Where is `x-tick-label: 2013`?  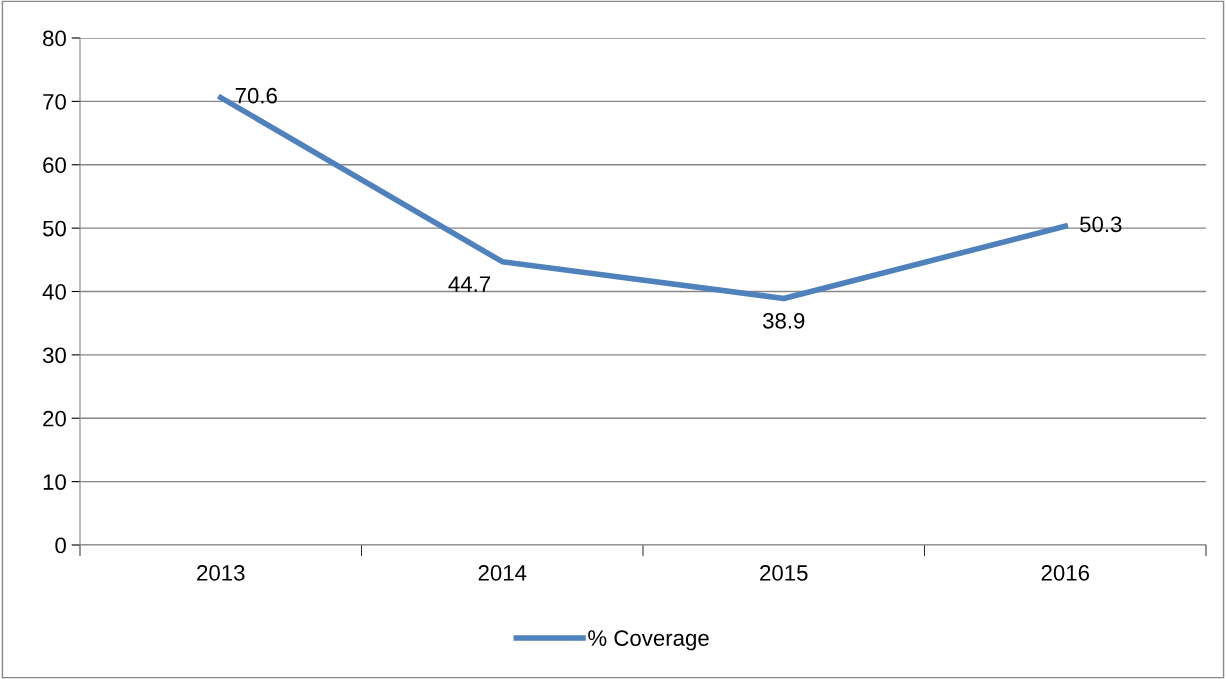 x-tick-label: 2013 is located at coordinates (221, 573).